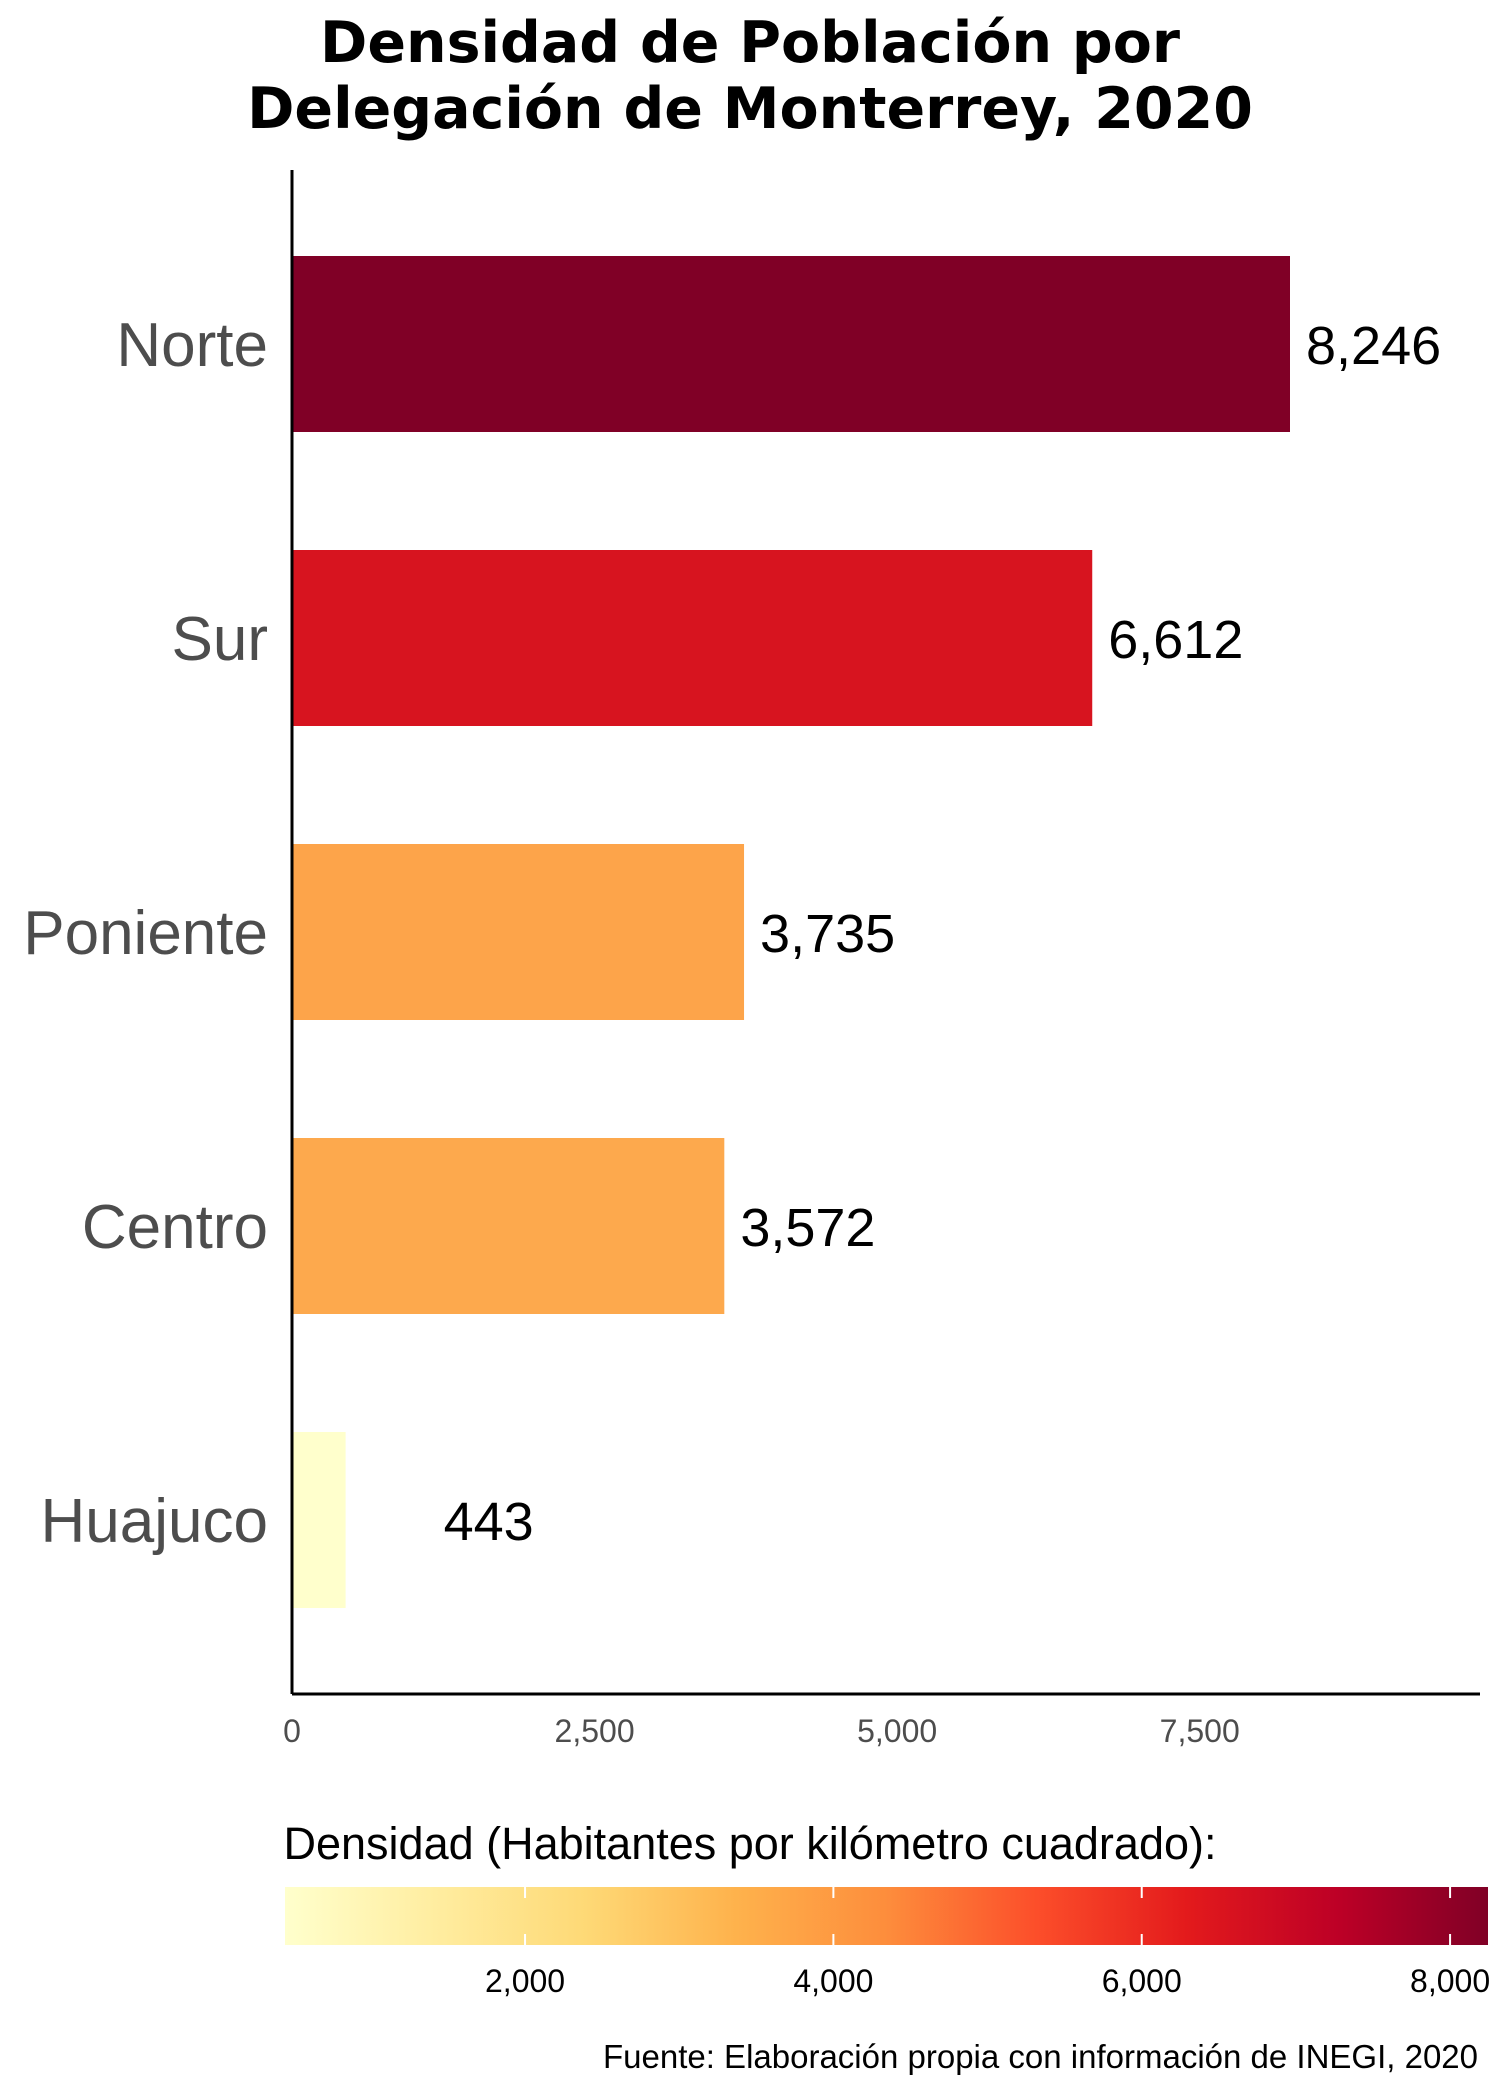 This screenshot has width=1500, height=2100. I want to click on value-label-centro: 3,572, so click(807, 1228).